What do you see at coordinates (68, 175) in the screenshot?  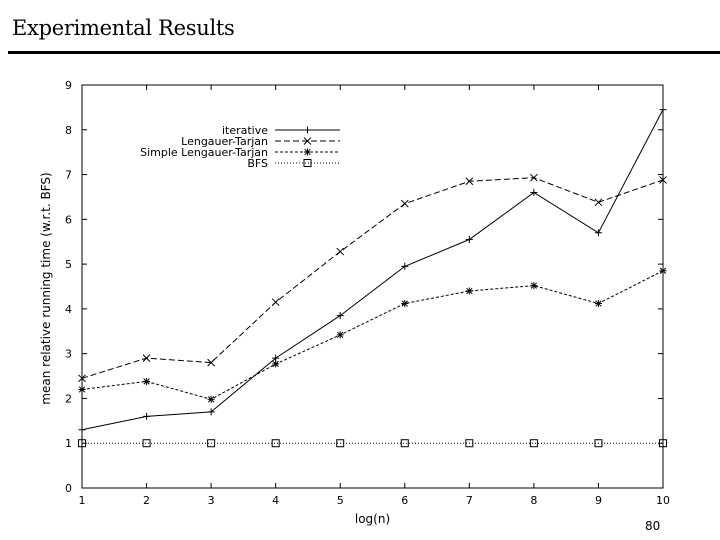 I see `y-tick-label: 7` at bounding box center [68, 175].